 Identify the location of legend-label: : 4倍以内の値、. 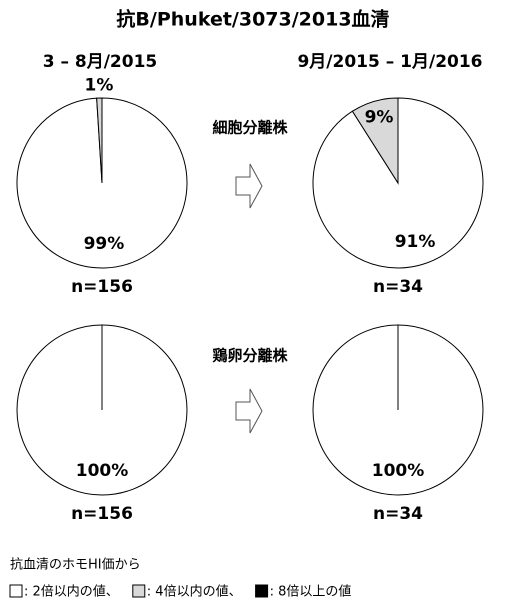
(194, 592).